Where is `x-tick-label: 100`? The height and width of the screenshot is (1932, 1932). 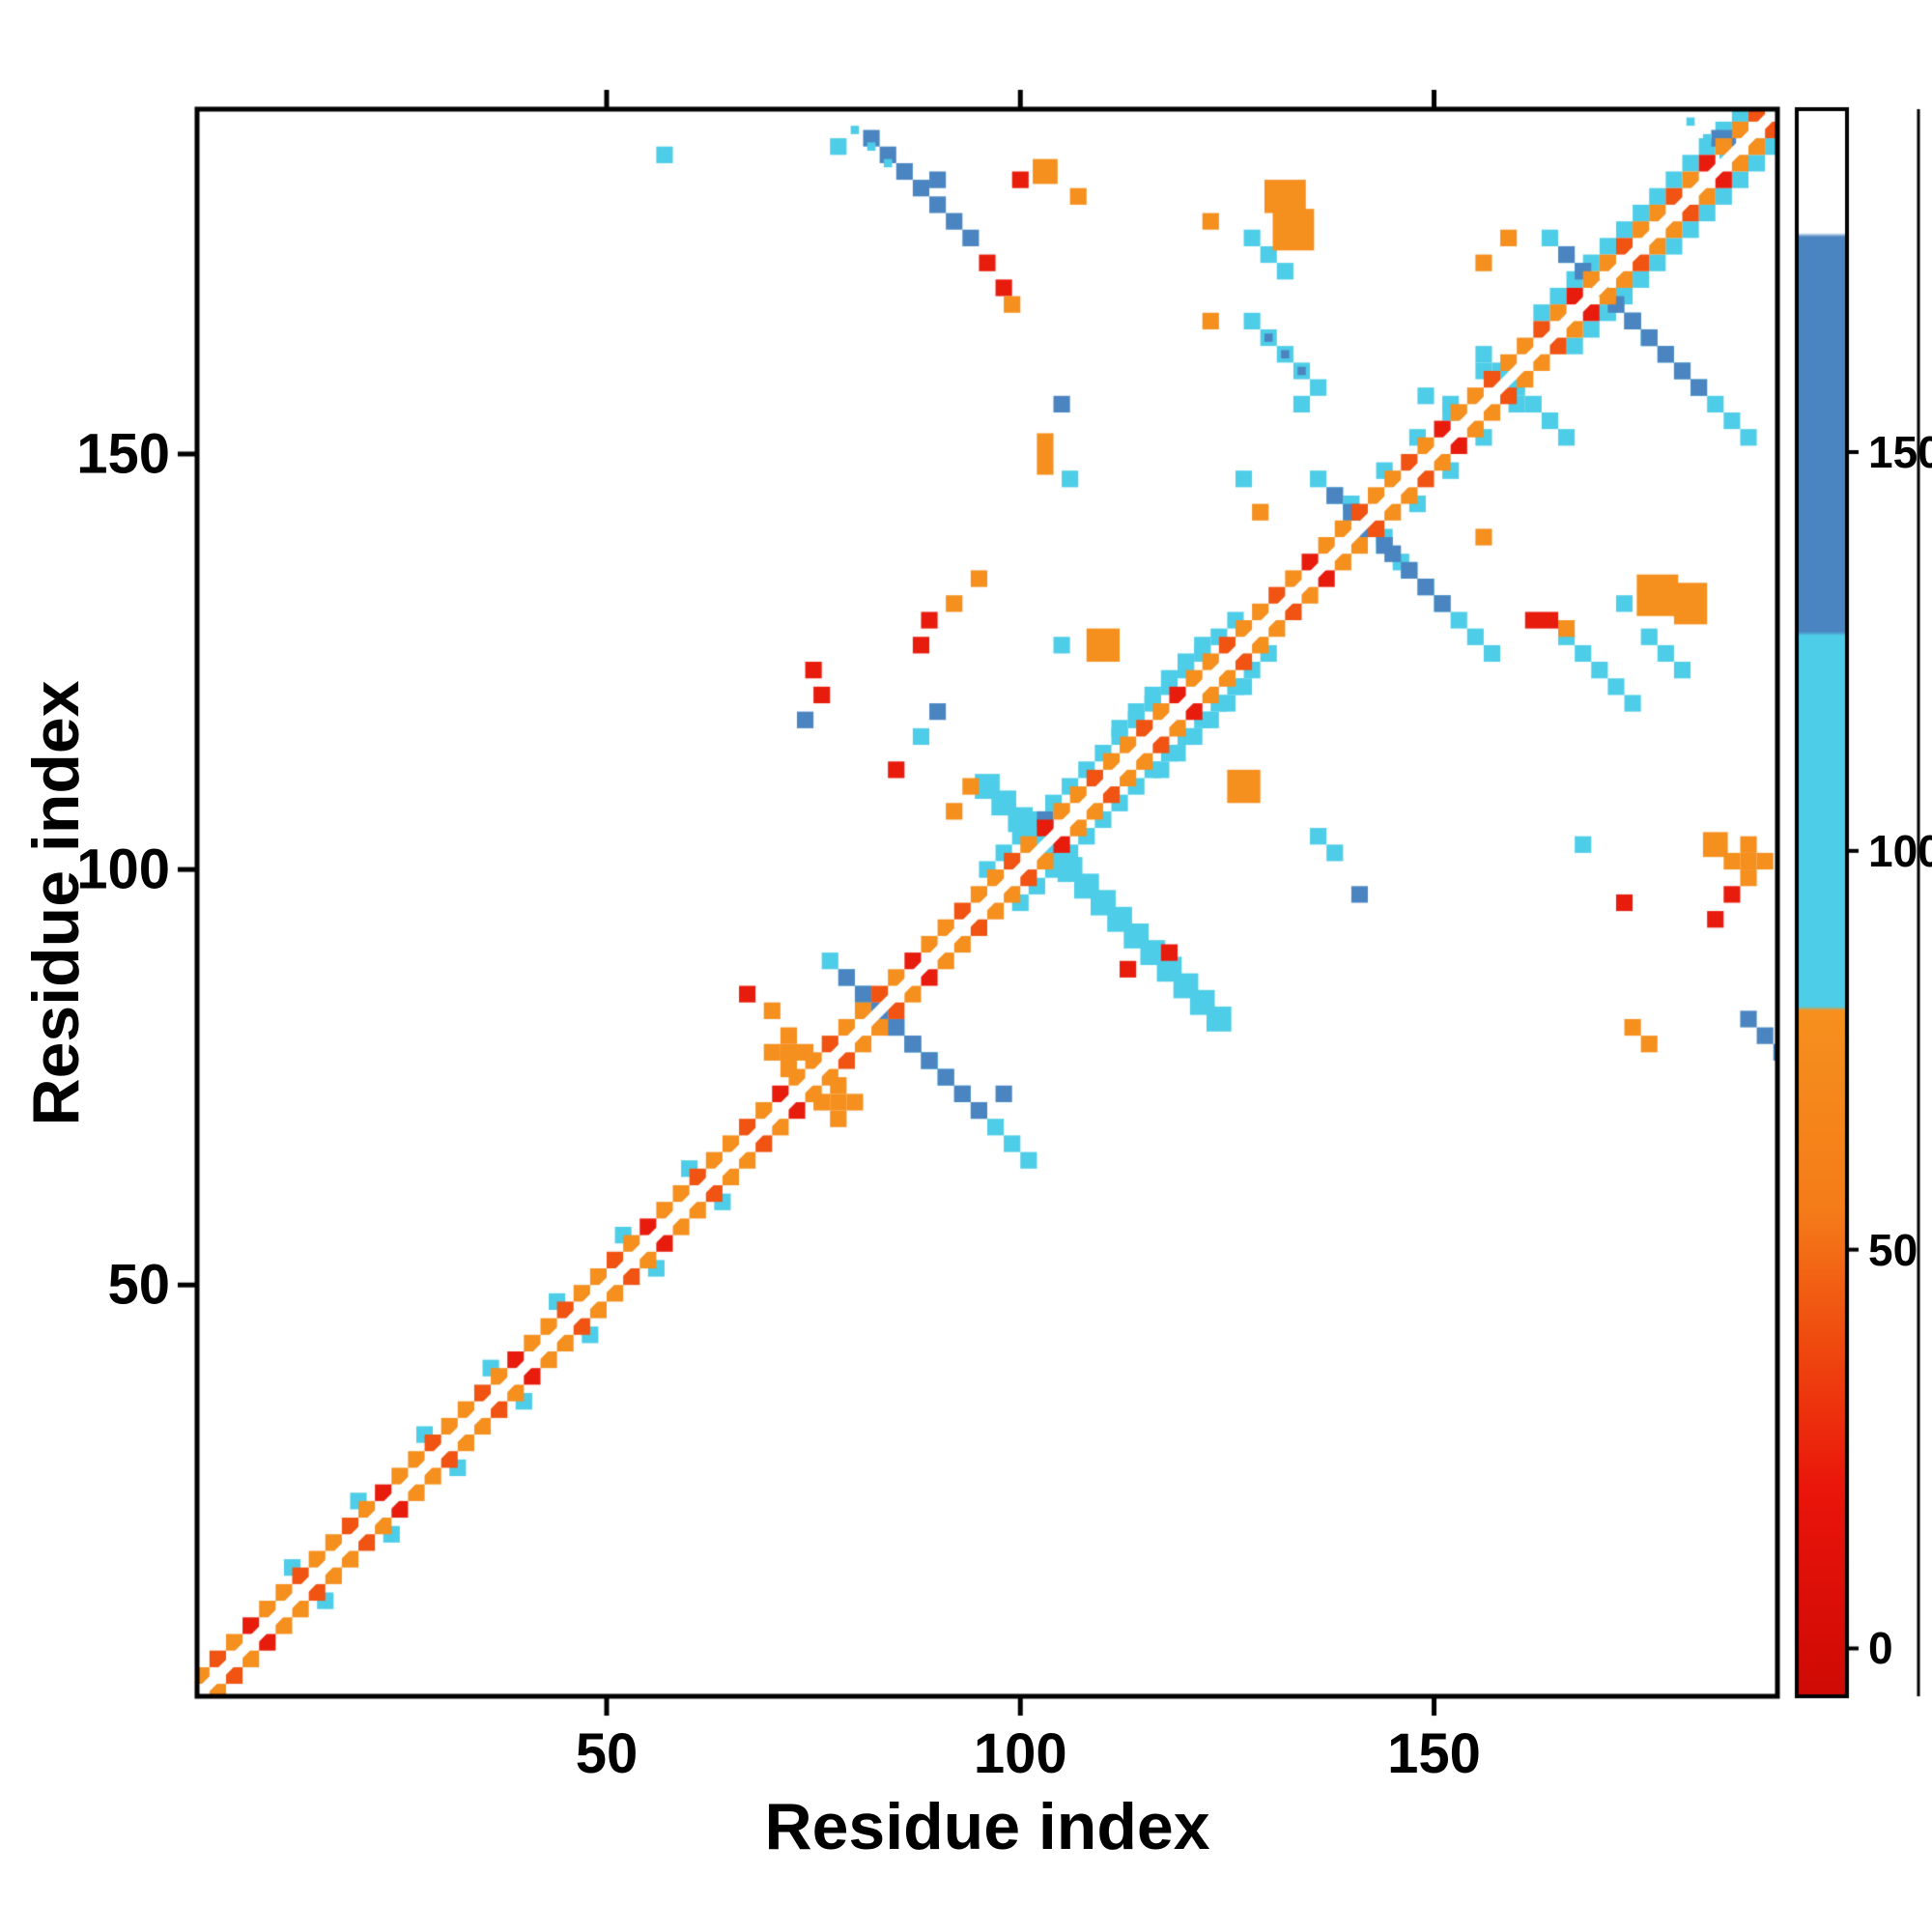 x-tick-label: 100 is located at coordinates (1020, 1753).